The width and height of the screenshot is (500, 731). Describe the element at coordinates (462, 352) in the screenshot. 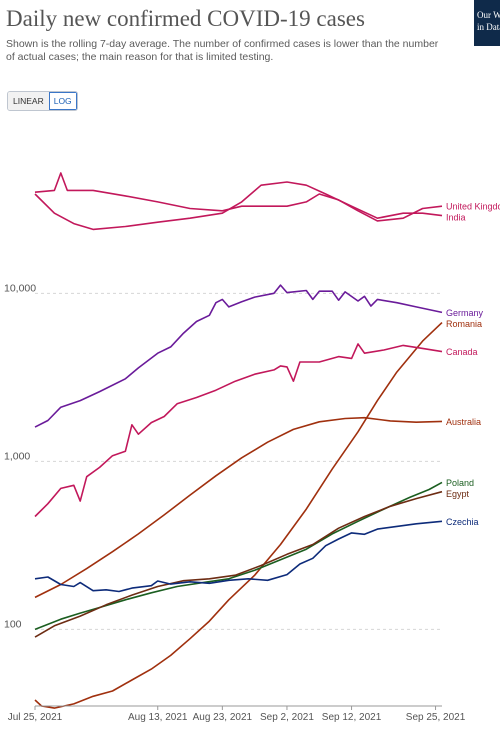

I see `series-label-canada: Canada` at that location.